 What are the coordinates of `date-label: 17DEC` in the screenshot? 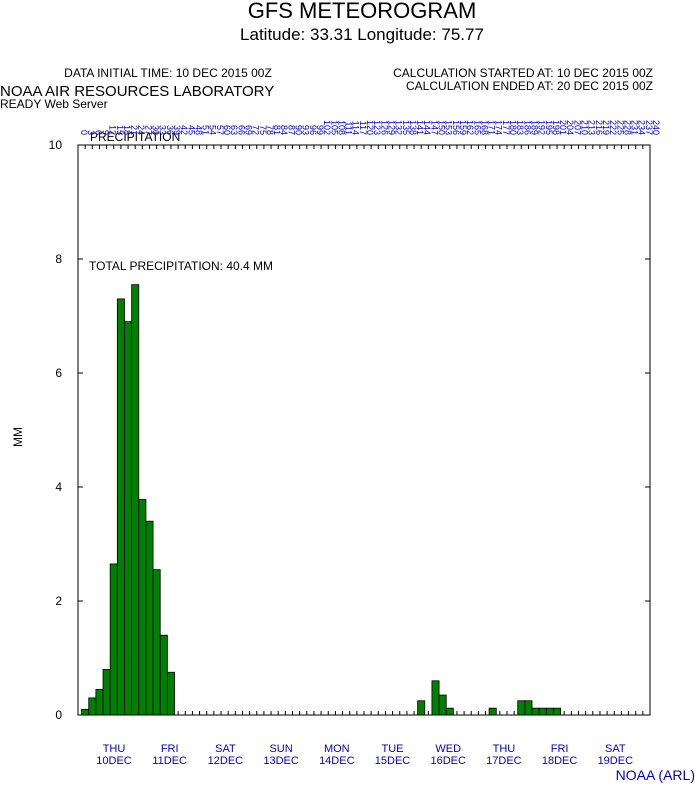 It's located at (504, 761).